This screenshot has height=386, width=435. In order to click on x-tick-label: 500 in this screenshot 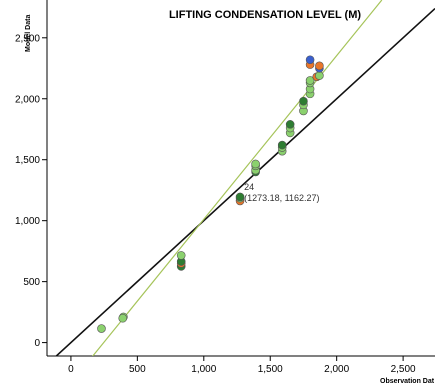, I will do `click(137, 369)`.